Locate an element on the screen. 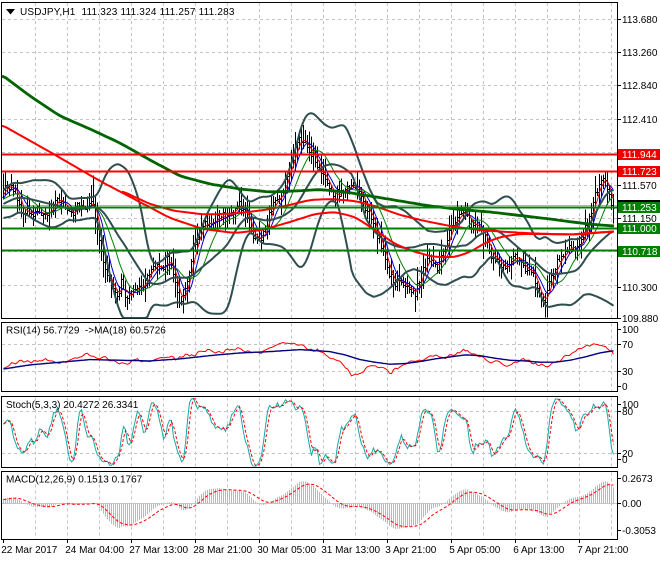  svg-text: 0.00 is located at coordinates (632, 504).